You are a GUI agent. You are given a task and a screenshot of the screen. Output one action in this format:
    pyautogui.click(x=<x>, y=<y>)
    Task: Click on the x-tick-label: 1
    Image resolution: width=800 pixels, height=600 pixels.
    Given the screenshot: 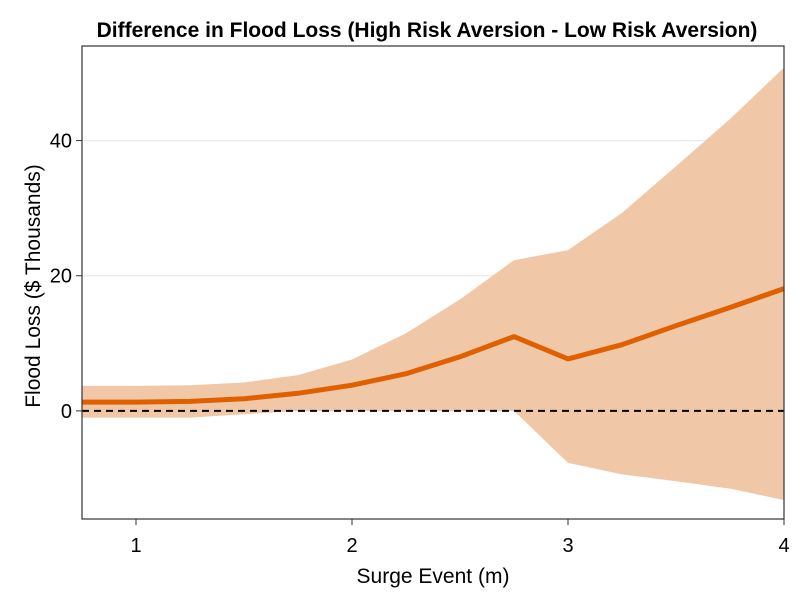 What is the action you would take?
    pyautogui.click(x=135, y=546)
    